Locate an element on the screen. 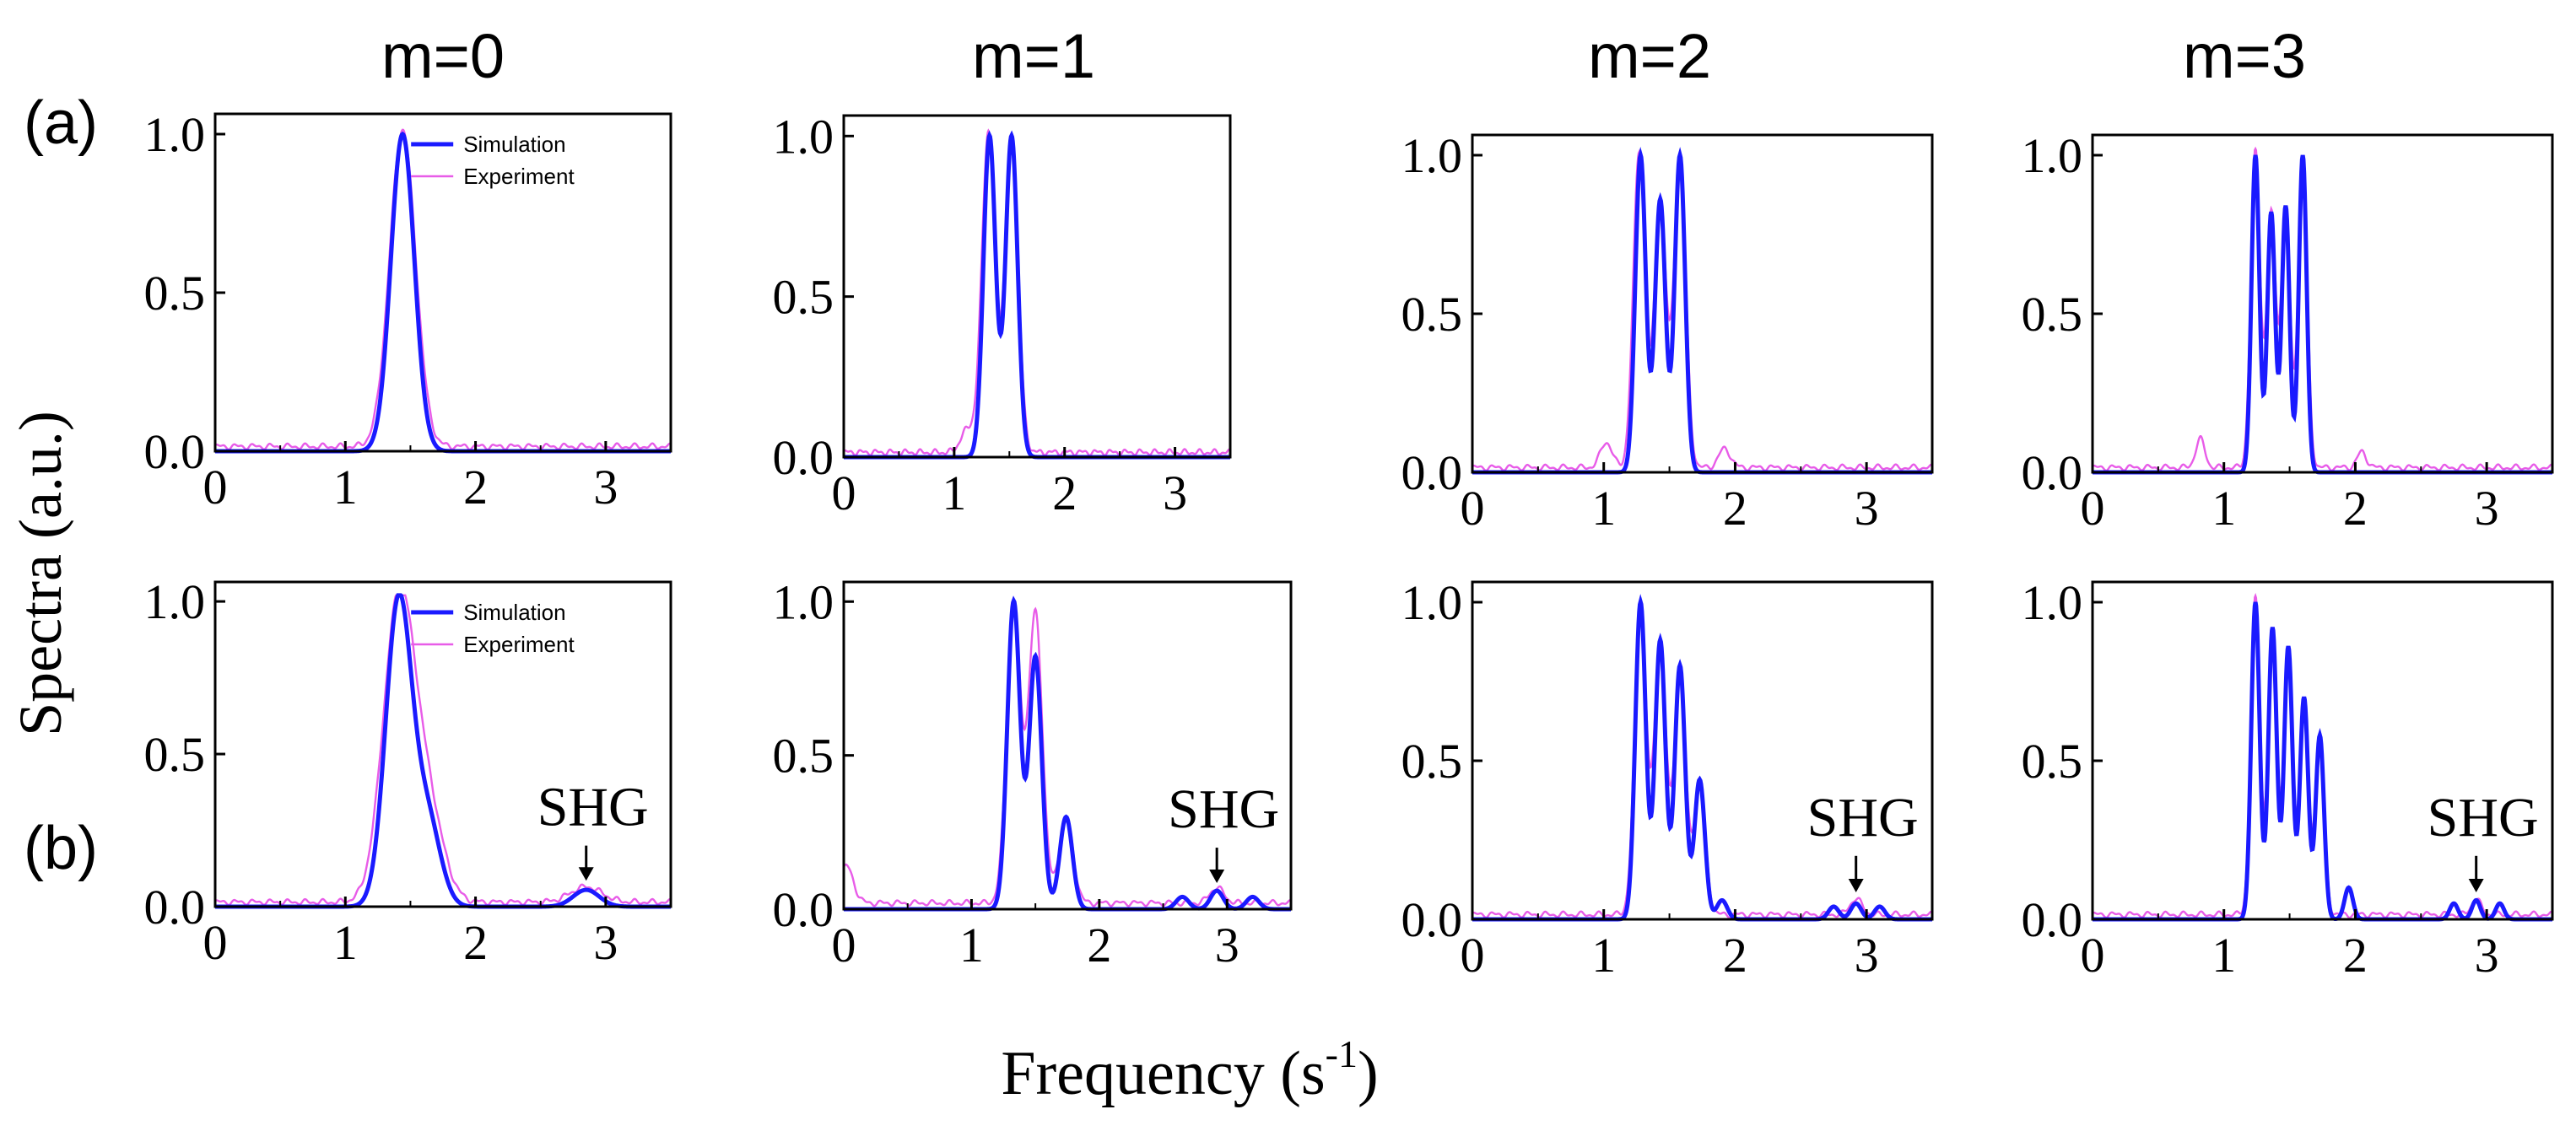 The width and height of the screenshot is (2576, 1131). title-m2: m=2 is located at coordinates (1649, 56).